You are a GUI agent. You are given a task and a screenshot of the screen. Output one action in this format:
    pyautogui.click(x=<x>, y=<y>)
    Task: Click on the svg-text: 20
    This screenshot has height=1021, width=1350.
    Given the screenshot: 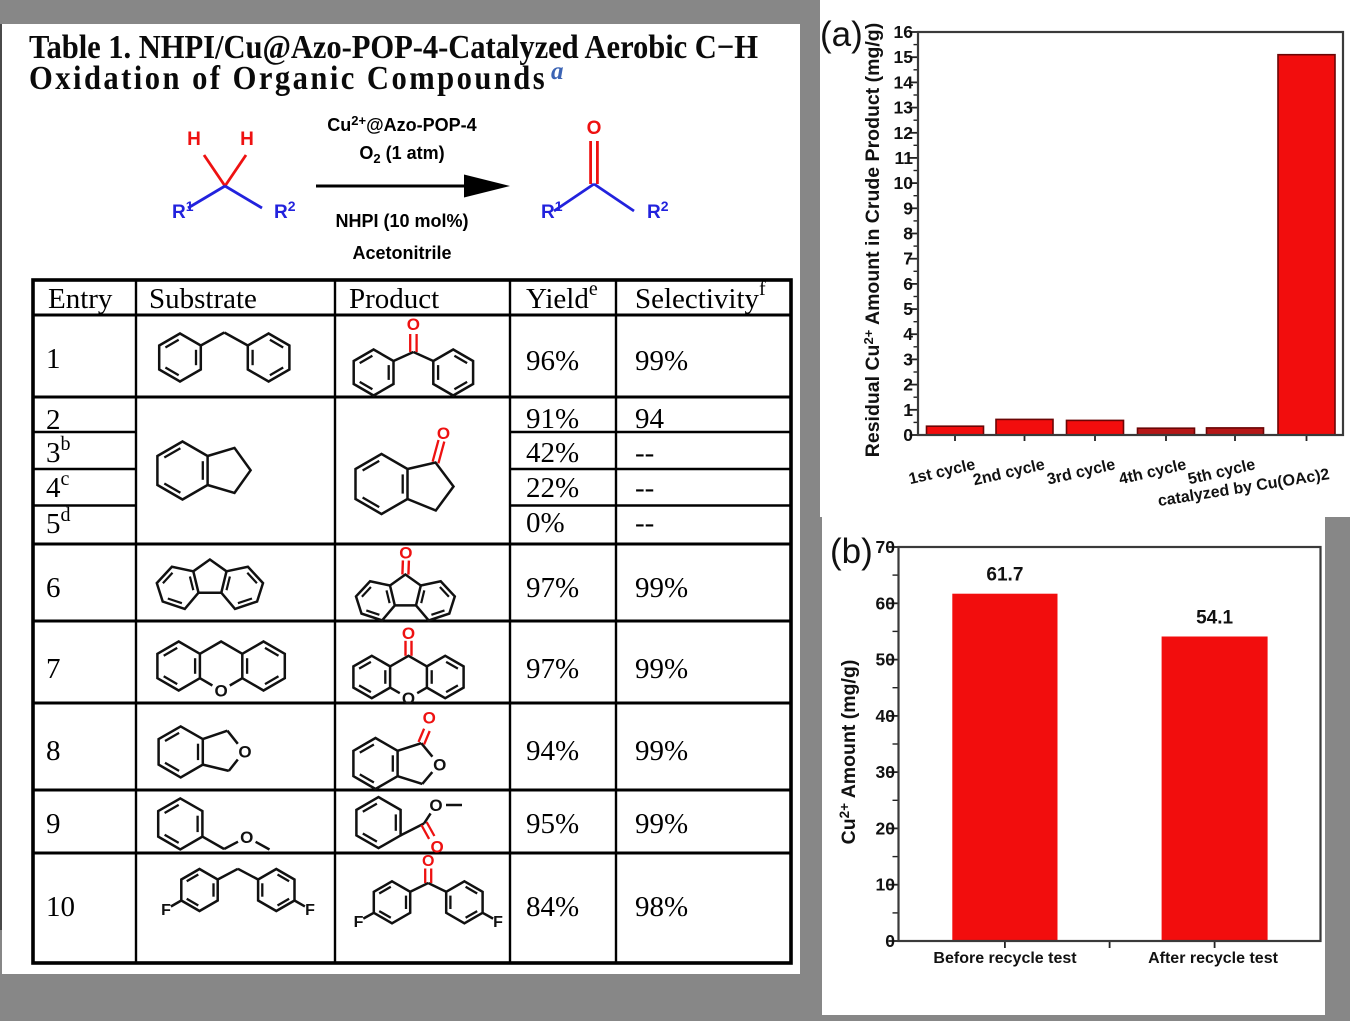 What is the action you would take?
    pyautogui.click(x=886, y=828)
    